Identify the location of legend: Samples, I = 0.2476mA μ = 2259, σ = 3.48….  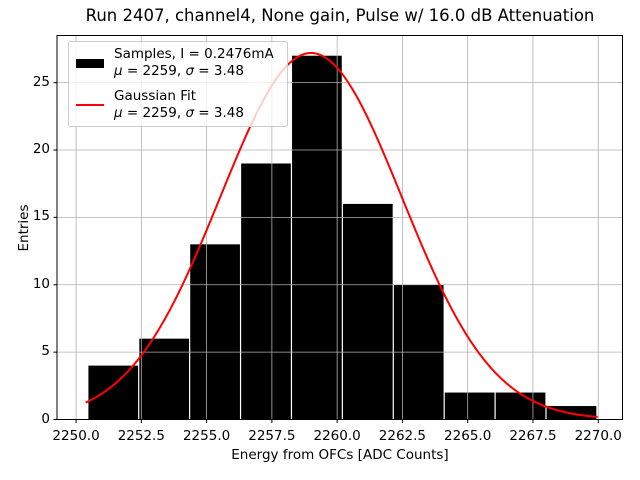
(178, 84).